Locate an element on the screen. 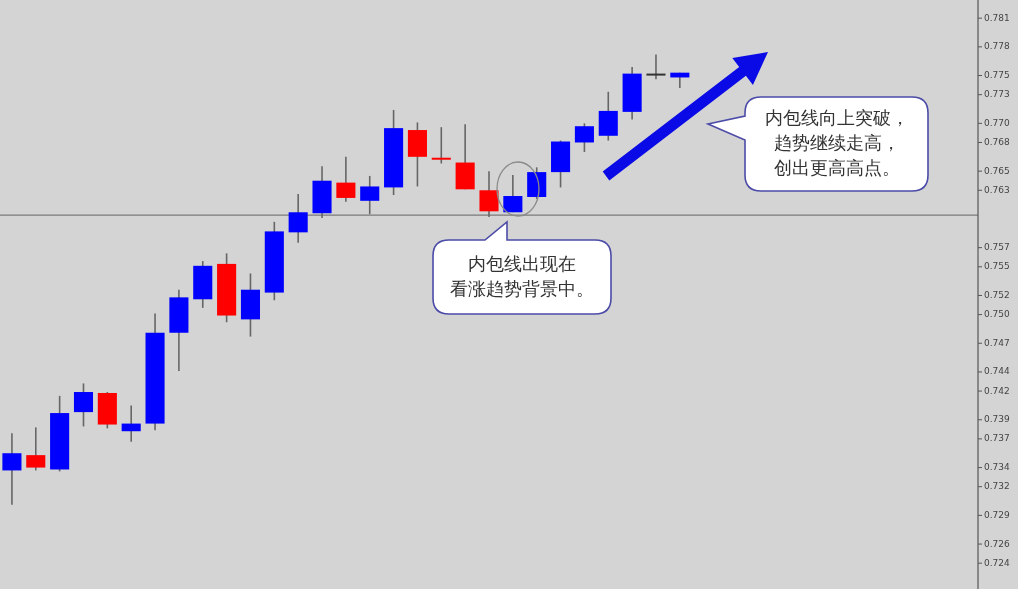  y-tick-label: 0.724 is located at coordinates (997, 562).